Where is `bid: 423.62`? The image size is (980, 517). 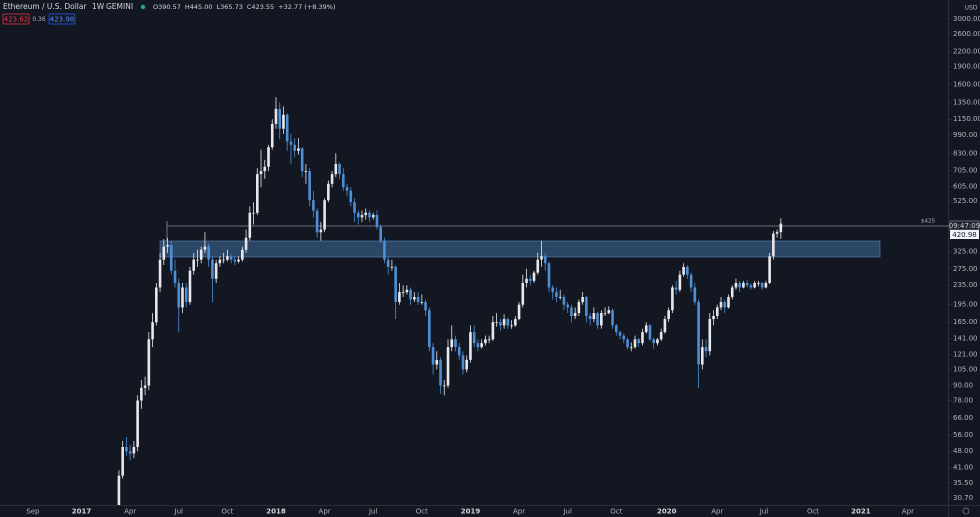 bid: 423.62 is located at coordinates (16, 19).